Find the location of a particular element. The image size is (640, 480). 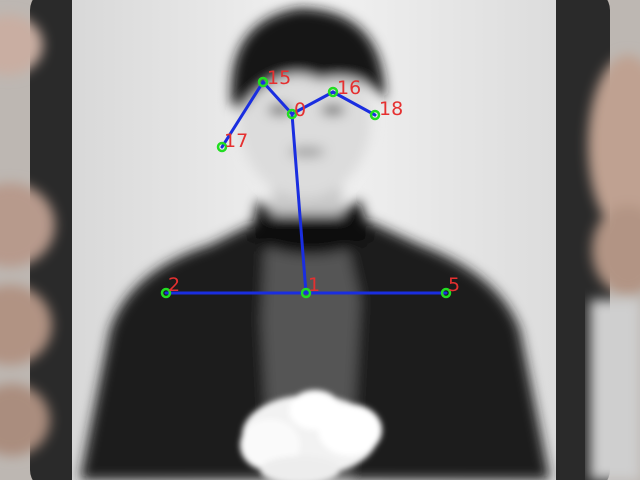

flower-bouquet is located at coordinates (311, 435).